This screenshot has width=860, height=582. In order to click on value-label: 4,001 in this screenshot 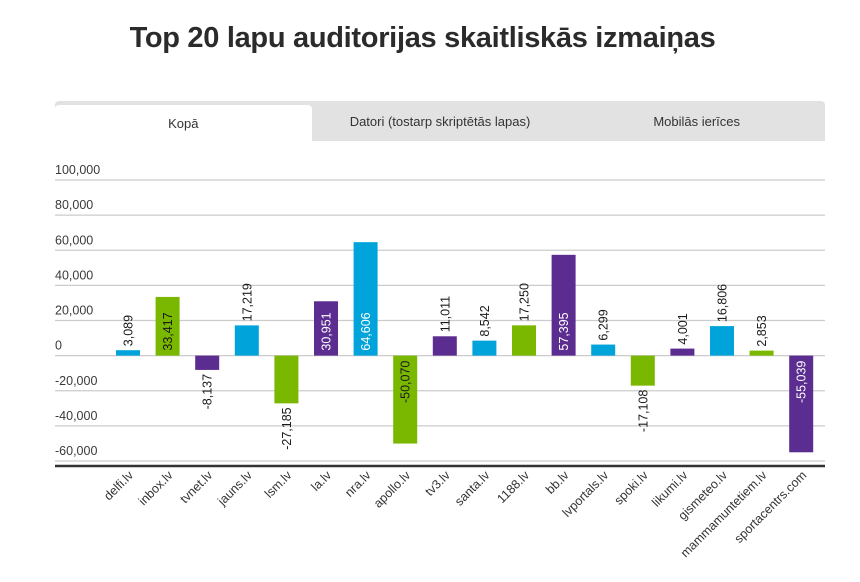, I will do `click(683, 328)`.